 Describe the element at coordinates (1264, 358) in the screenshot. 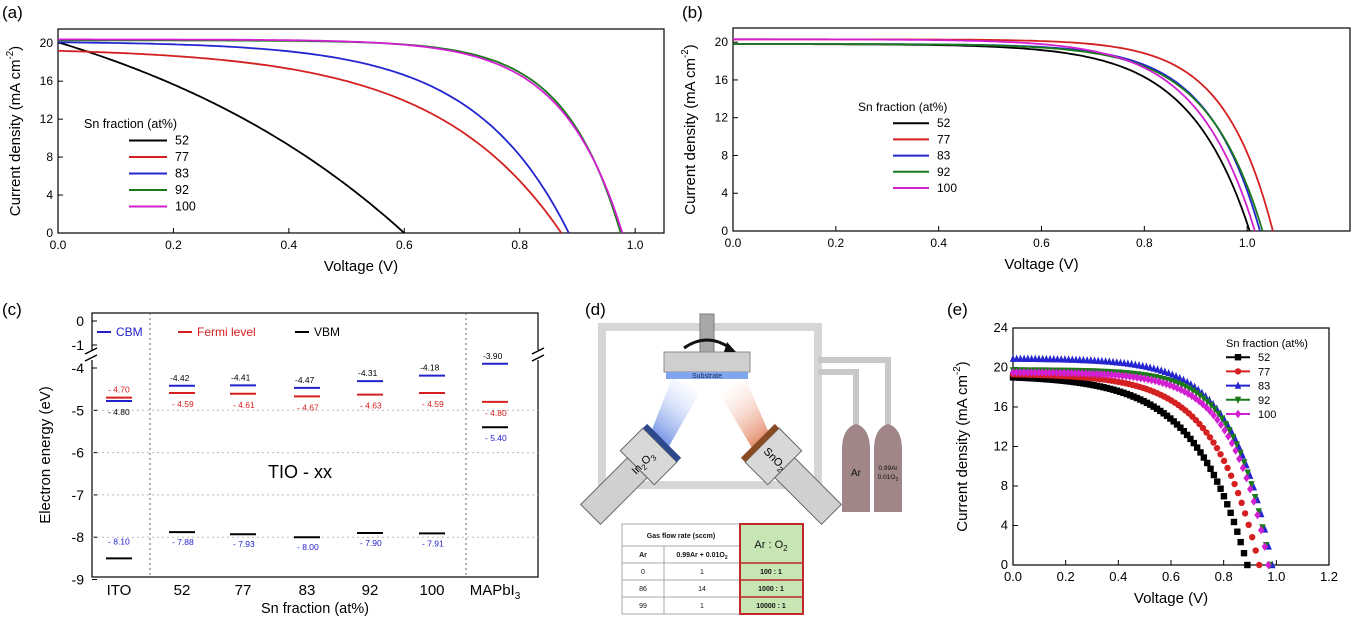

I see `legend-label-52: 52` at that location.